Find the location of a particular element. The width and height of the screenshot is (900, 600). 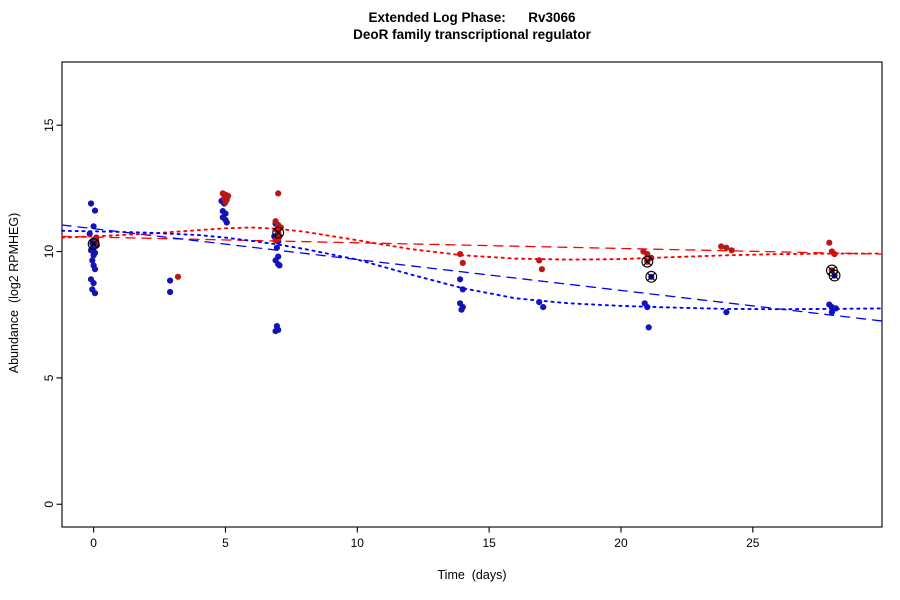

red-loess-fit is located at coordinates (472, 243).